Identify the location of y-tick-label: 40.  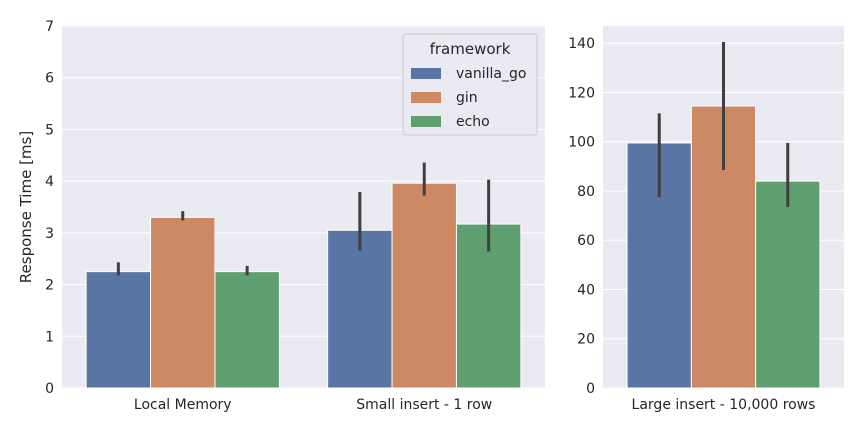
(586, 290).